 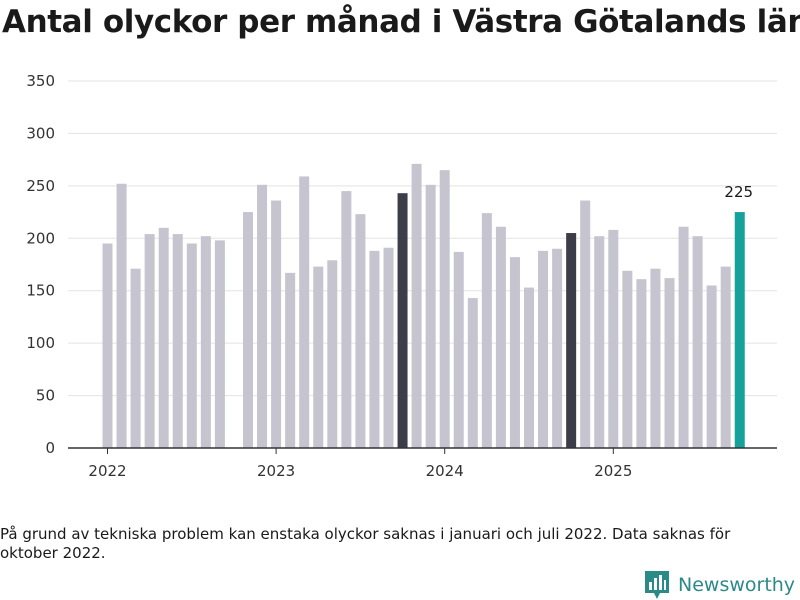 I want to click on x-tick-label: 2023, so click(x=276, y=471).